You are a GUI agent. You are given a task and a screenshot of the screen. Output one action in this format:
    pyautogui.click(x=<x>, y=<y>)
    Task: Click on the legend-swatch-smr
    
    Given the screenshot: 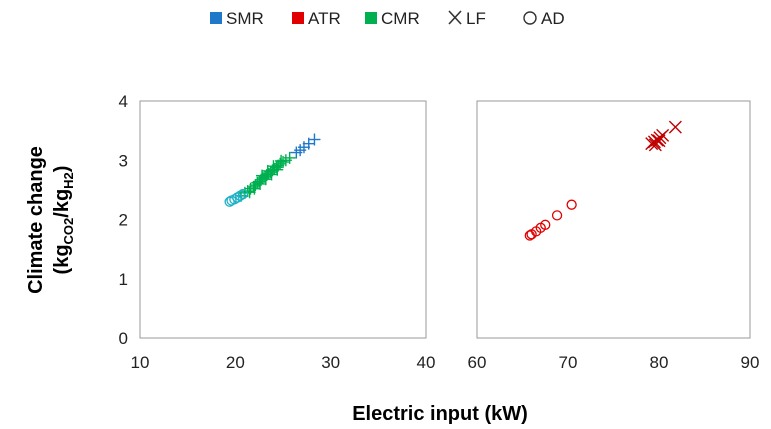 What is the action you would take?
    pyautogui.click(x=216, y=18)
    